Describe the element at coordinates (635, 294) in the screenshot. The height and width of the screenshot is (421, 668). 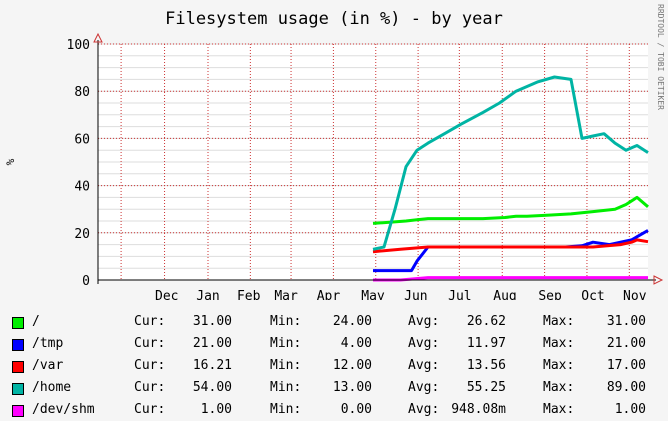
I see `x-tick-label: Nov` at that location.